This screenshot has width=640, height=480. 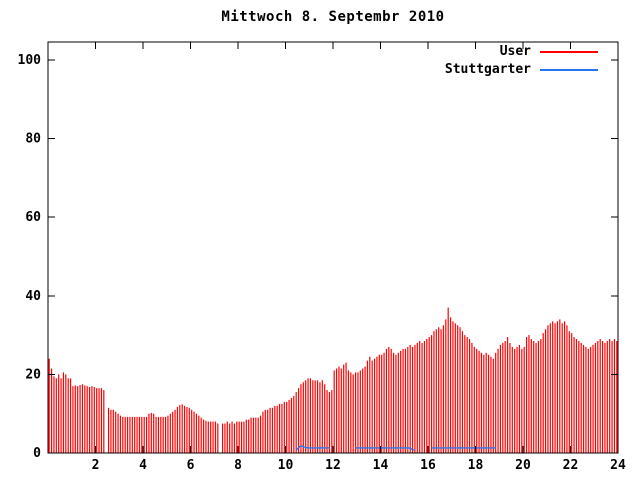 What do you see at coordinates (191, 465) in the screenshot?
I see `x-tick-label: 6` at bounding box center [191, 465].